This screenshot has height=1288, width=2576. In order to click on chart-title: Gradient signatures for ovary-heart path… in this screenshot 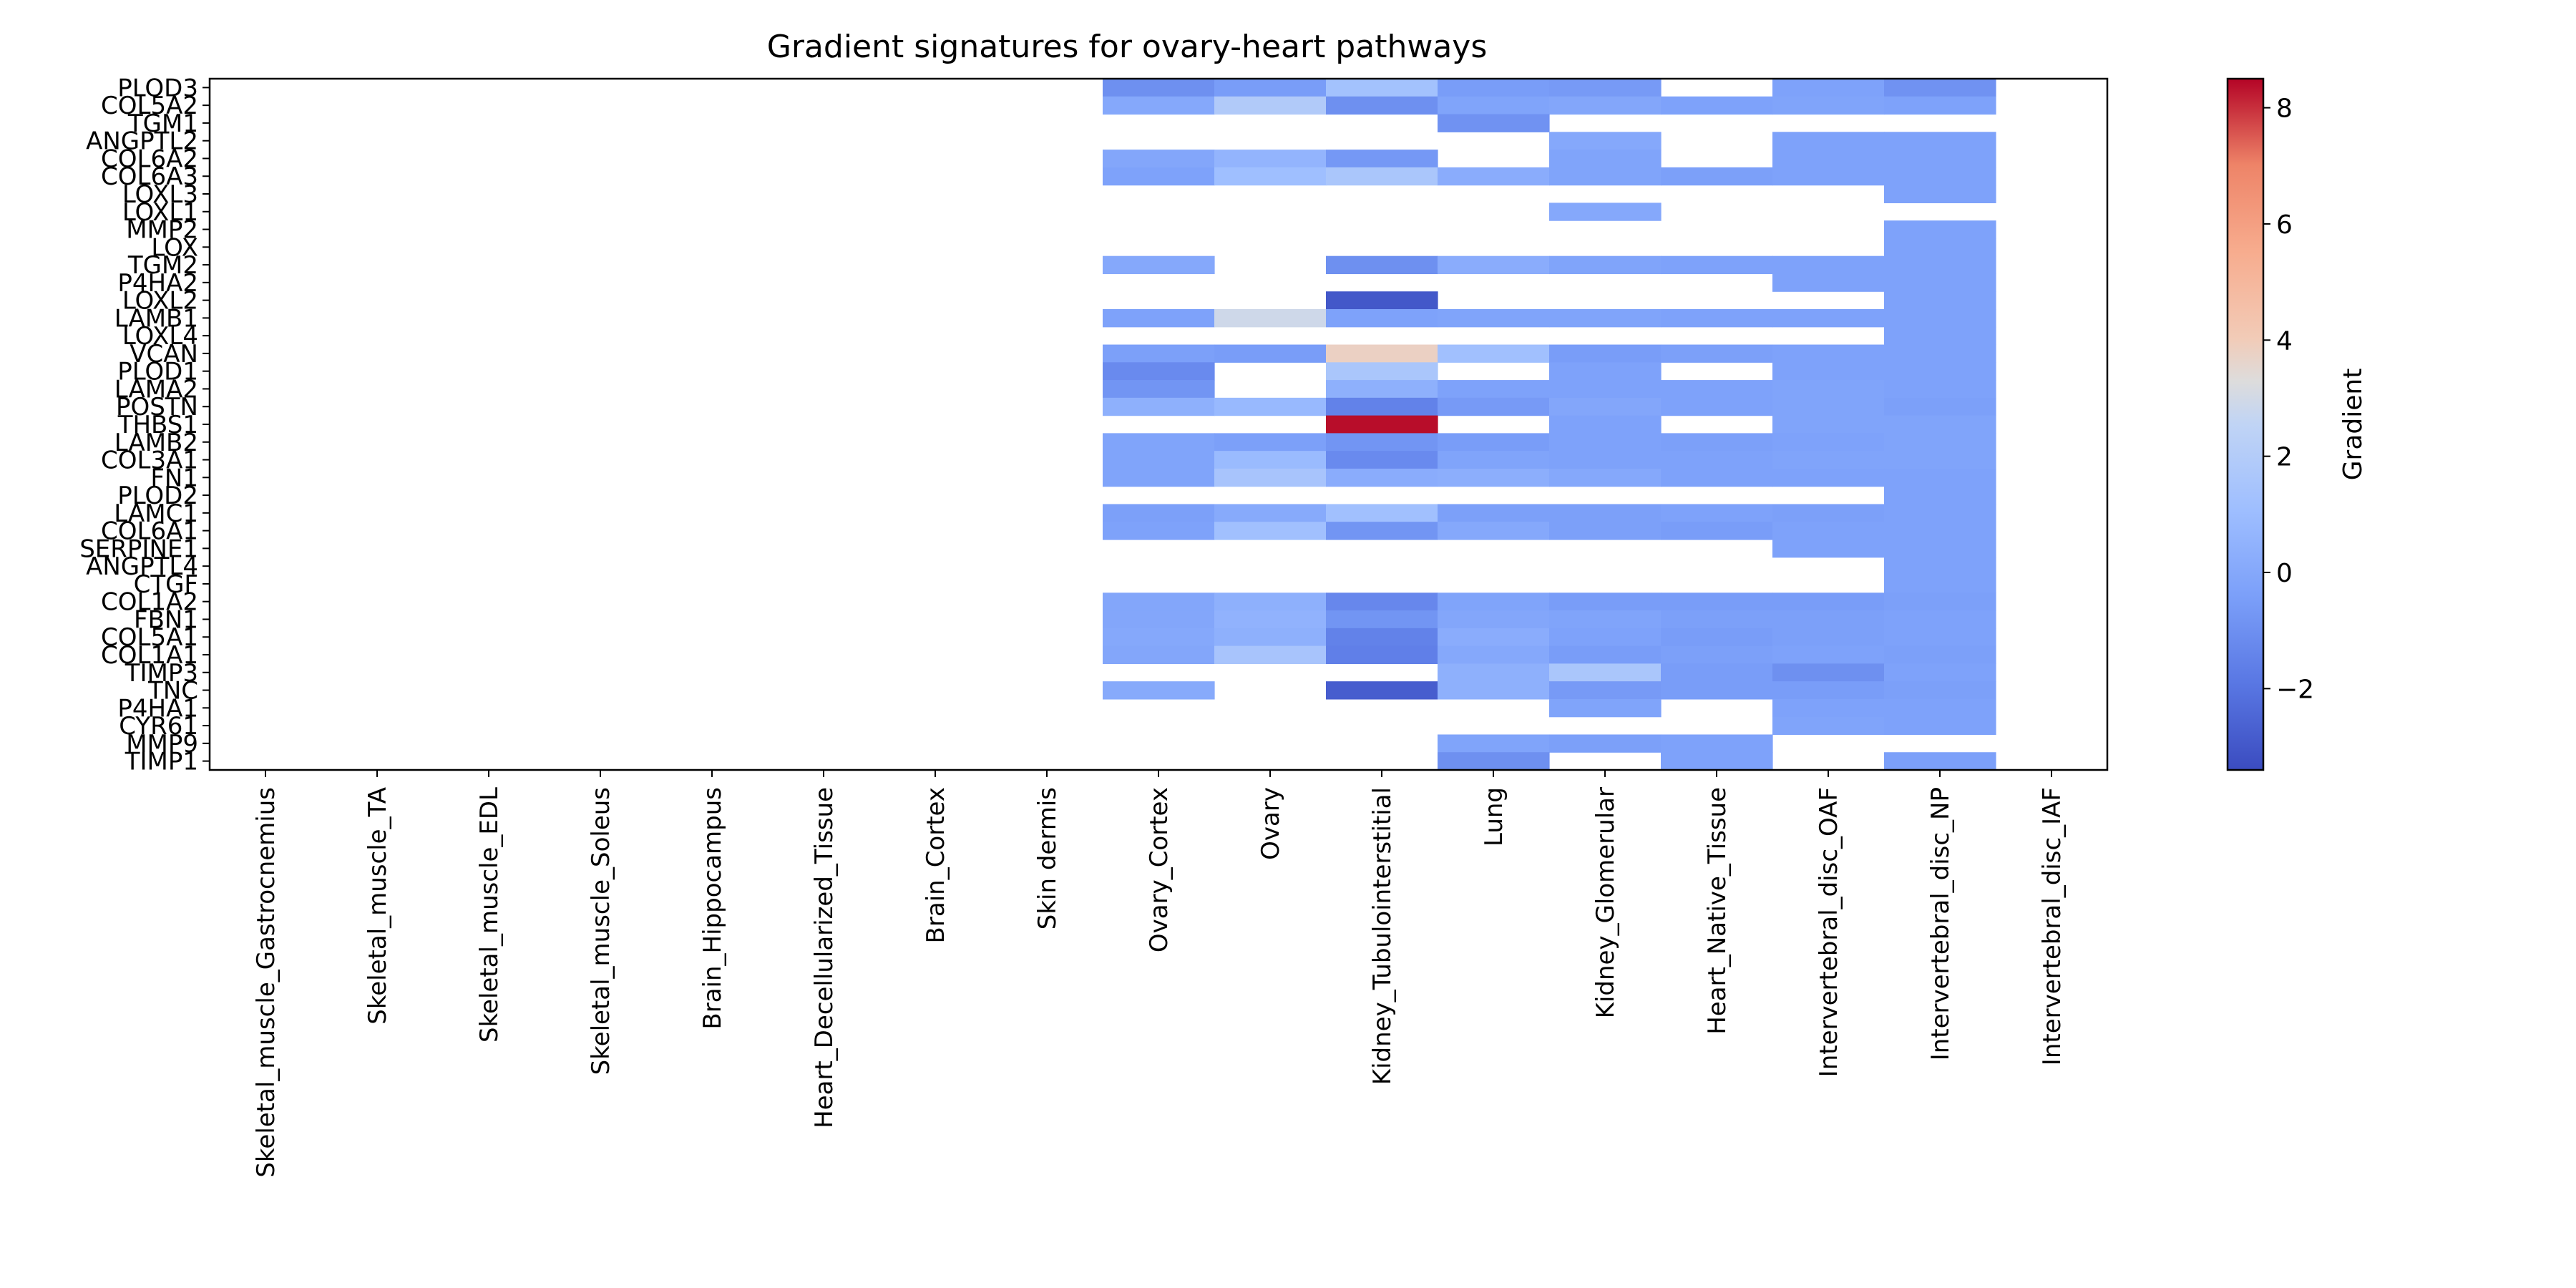, I will do `click(1127, 47)`.